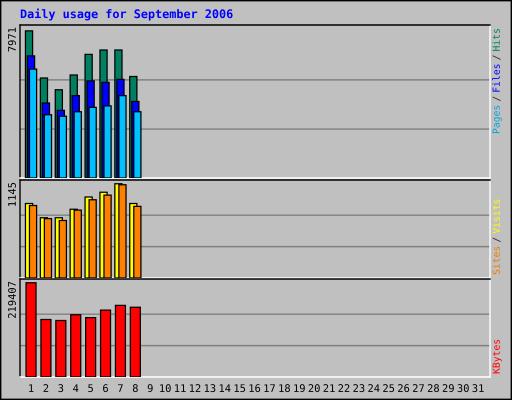 Image resolution: width=512 pixels, height=400 pixels. Describe the element at coordinates (404, 388) in the screenshot. I see `x-tick-label: 26` at that location.